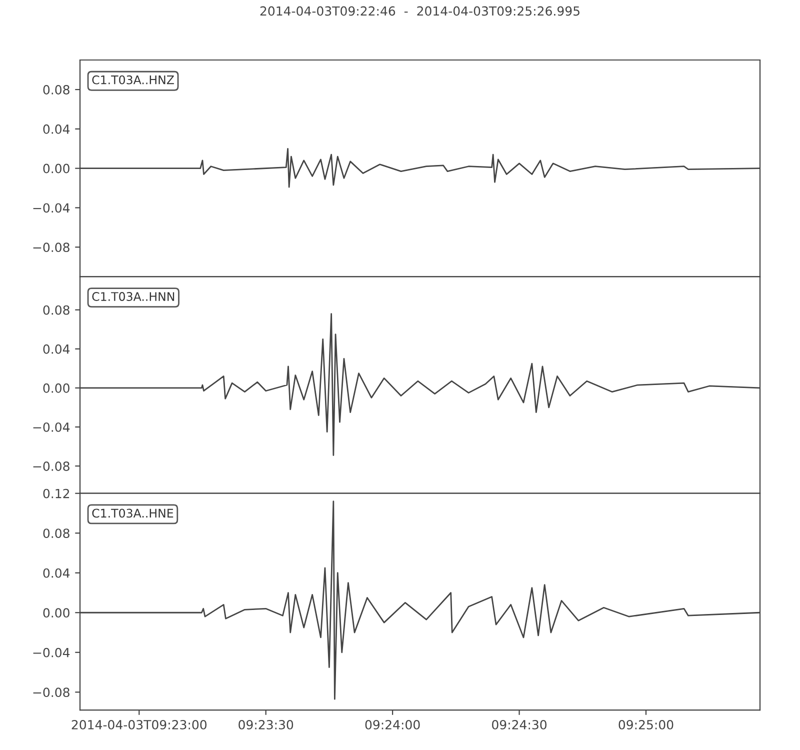 The height and width of the screenshot is (750, 800). I want to click on x-tick-label: 09:24:30, so click(519, 725).